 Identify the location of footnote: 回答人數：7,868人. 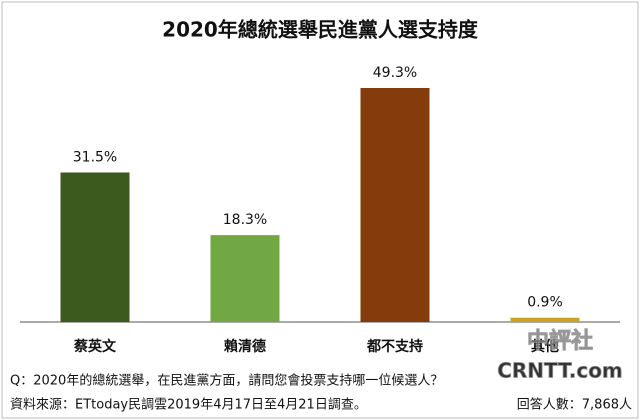
(574, 405).